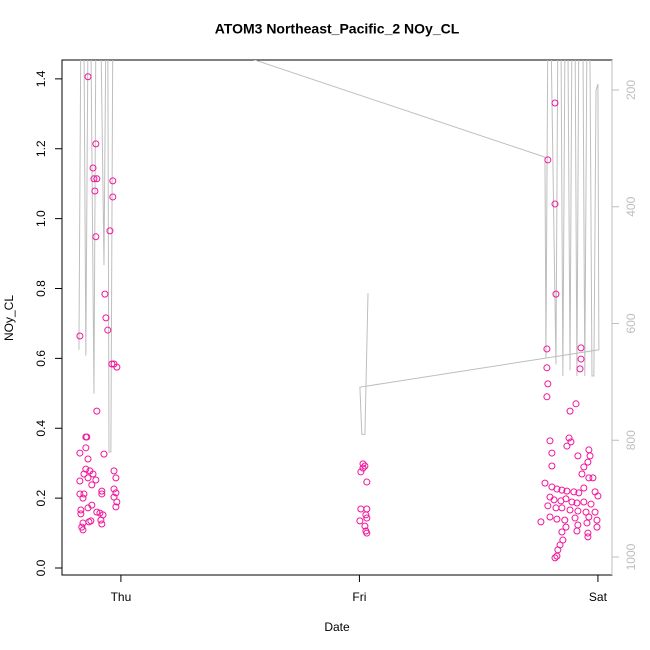 Image resolution: width=650 pixels, height=650 pixels. Describe the element at coordinates (41, 78) in the screenshot. I see `y-tick-label: 1.4` at that location.